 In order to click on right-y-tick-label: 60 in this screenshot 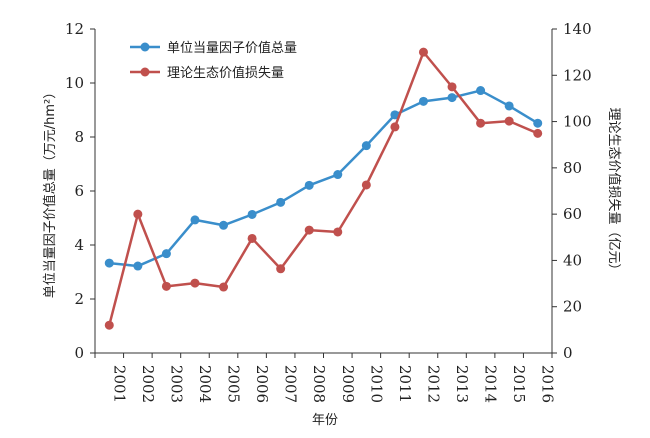, I will do `click(572, 214)`.